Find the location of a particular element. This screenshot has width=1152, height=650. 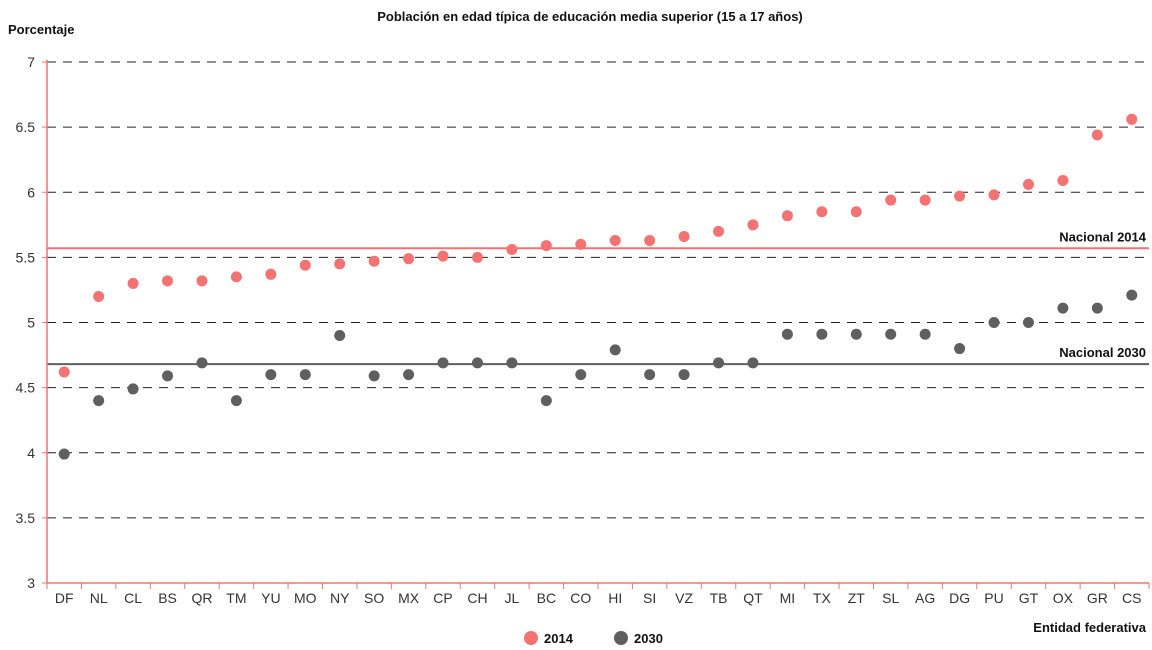

point-2030-PU is located at coordinates (994, 322).